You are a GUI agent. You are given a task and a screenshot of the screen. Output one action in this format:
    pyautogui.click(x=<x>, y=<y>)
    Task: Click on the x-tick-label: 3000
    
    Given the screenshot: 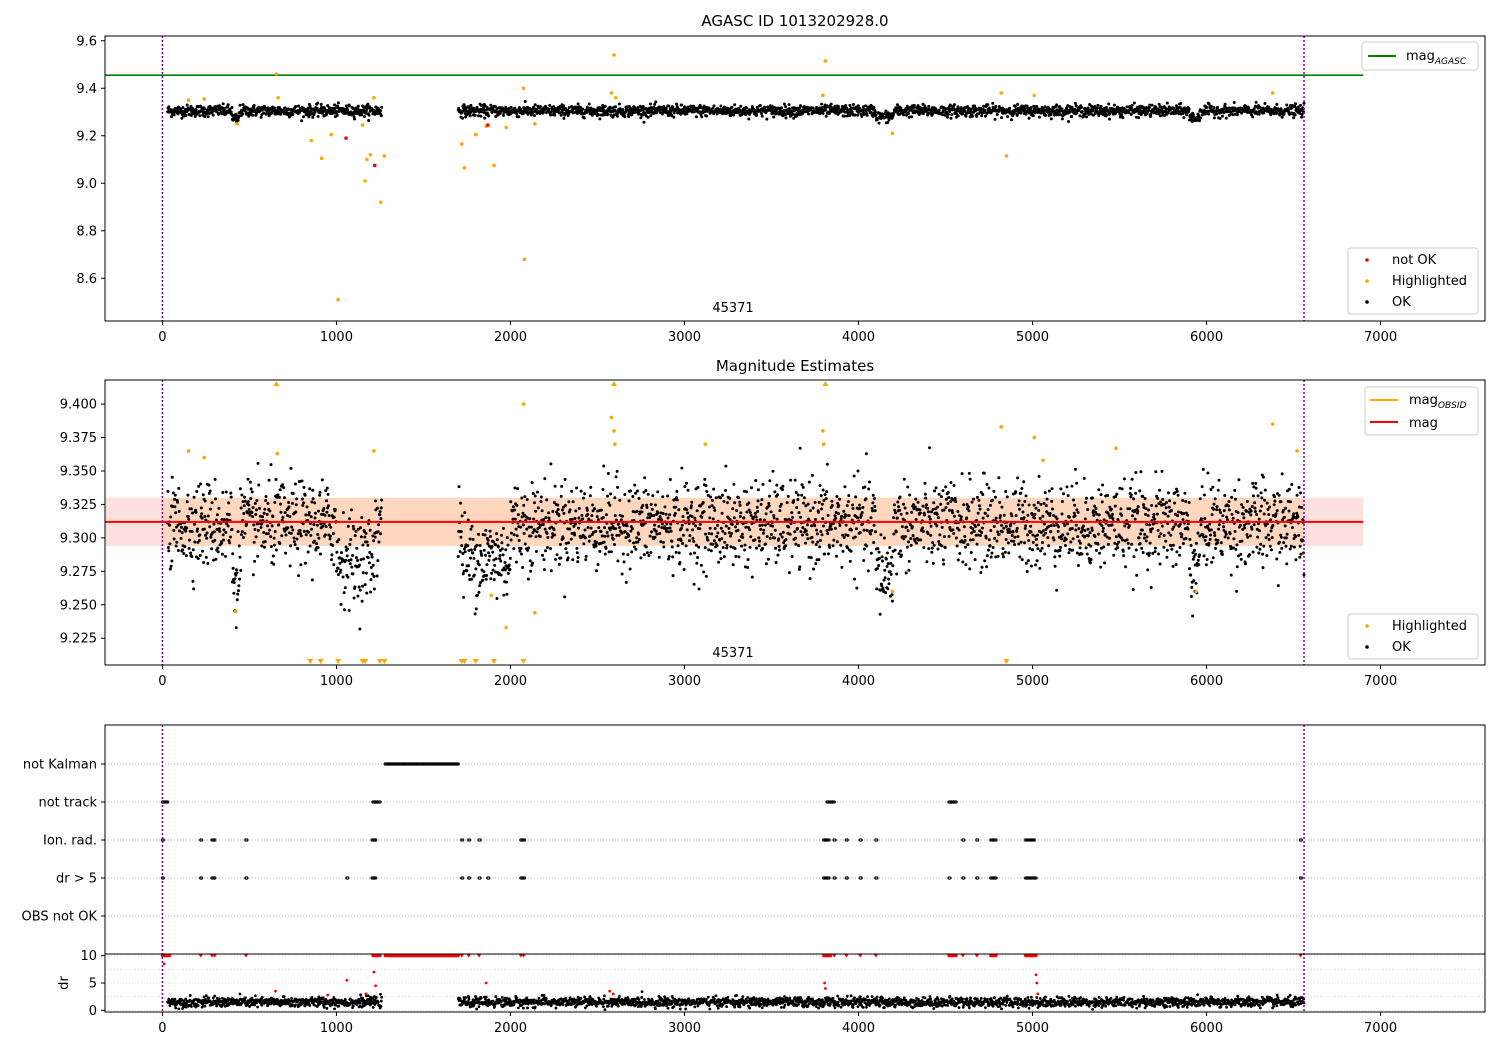 What is the action you would take?
    pyautogui.click(x=684, y=337)
    